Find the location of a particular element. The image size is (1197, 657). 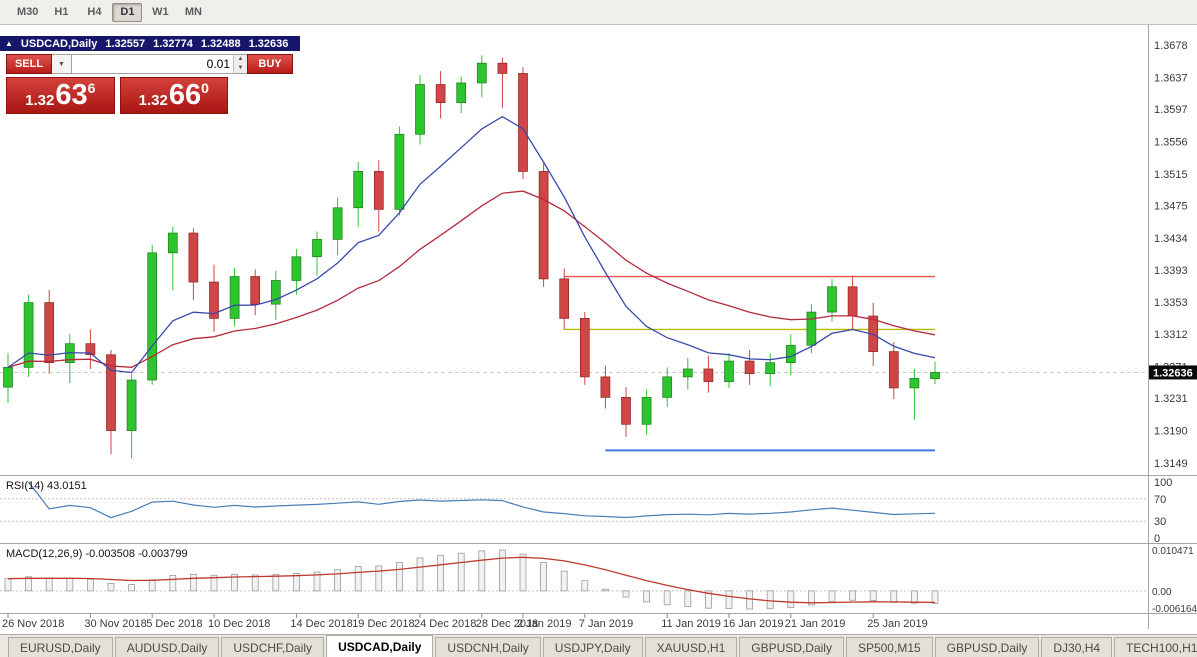

chart-tab-usdcnh-daily: USDCNH,Daily is located at coordinates (488, 647).